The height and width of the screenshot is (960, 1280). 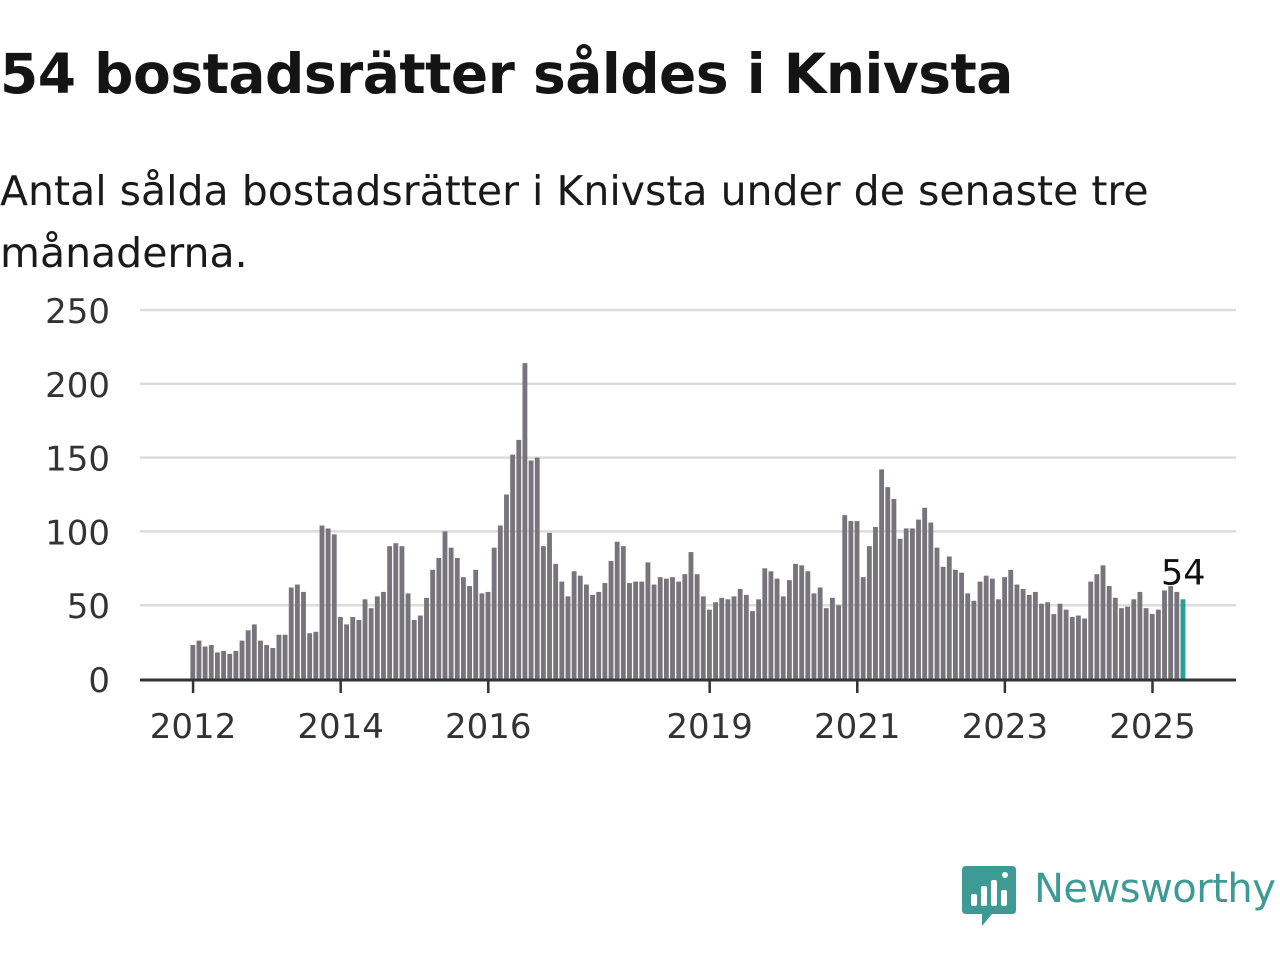 What do you see at coordinates (488, 727) in the screenshot?
I see `x-tick-label: 2016` at bounding box center [488, 727].